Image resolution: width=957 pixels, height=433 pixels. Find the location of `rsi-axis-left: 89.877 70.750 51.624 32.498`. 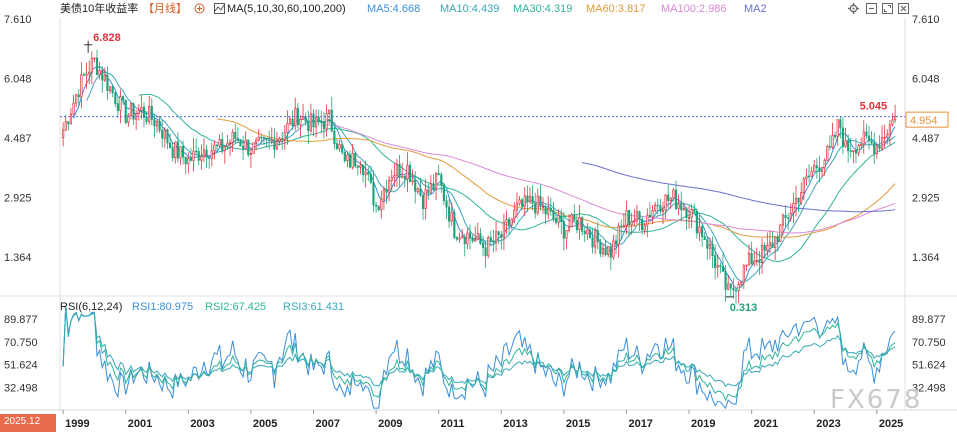

rsi-axis-left: 89.877 70.750 51.624 32.498 is located at coordinates (21, 354).